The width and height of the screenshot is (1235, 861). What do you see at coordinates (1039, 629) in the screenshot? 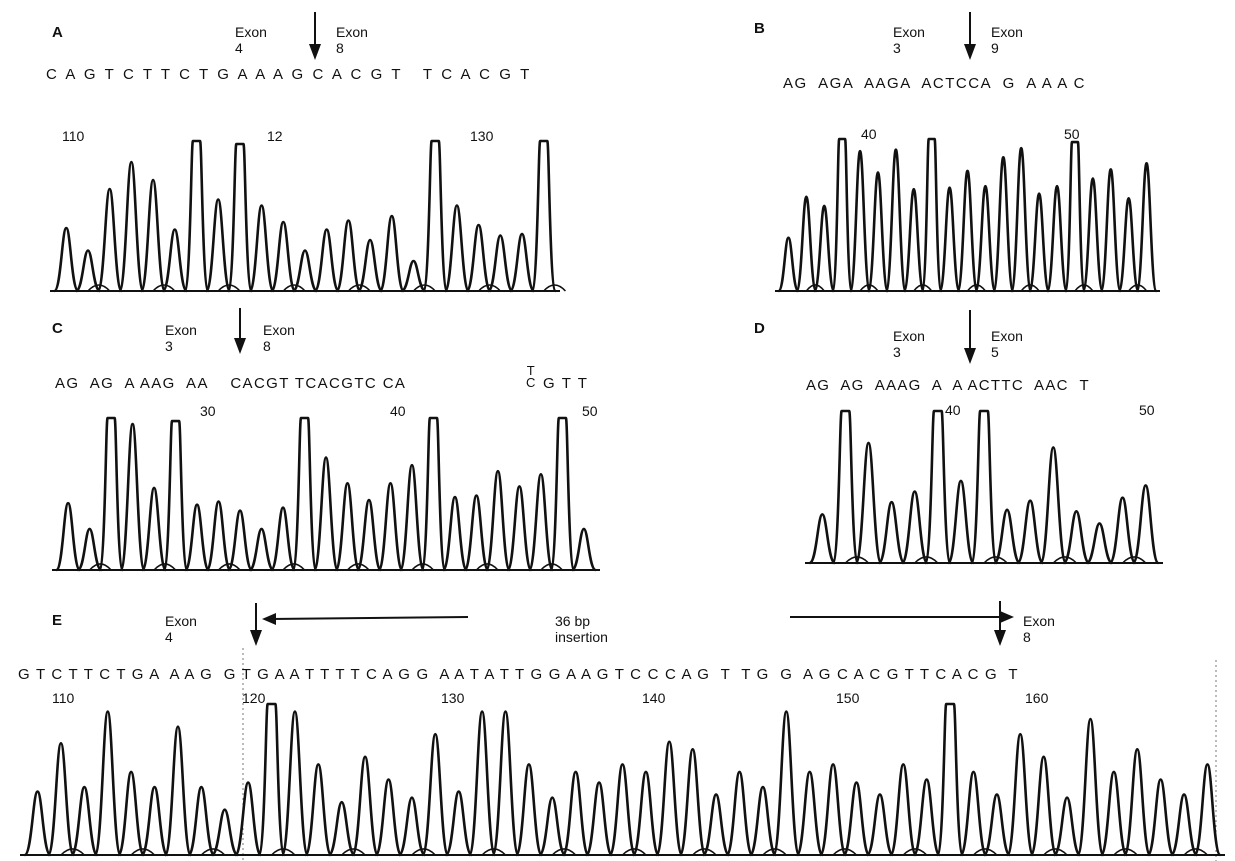
I see `exon-right-label: Exon 8` at bounding box center [1039, 629].